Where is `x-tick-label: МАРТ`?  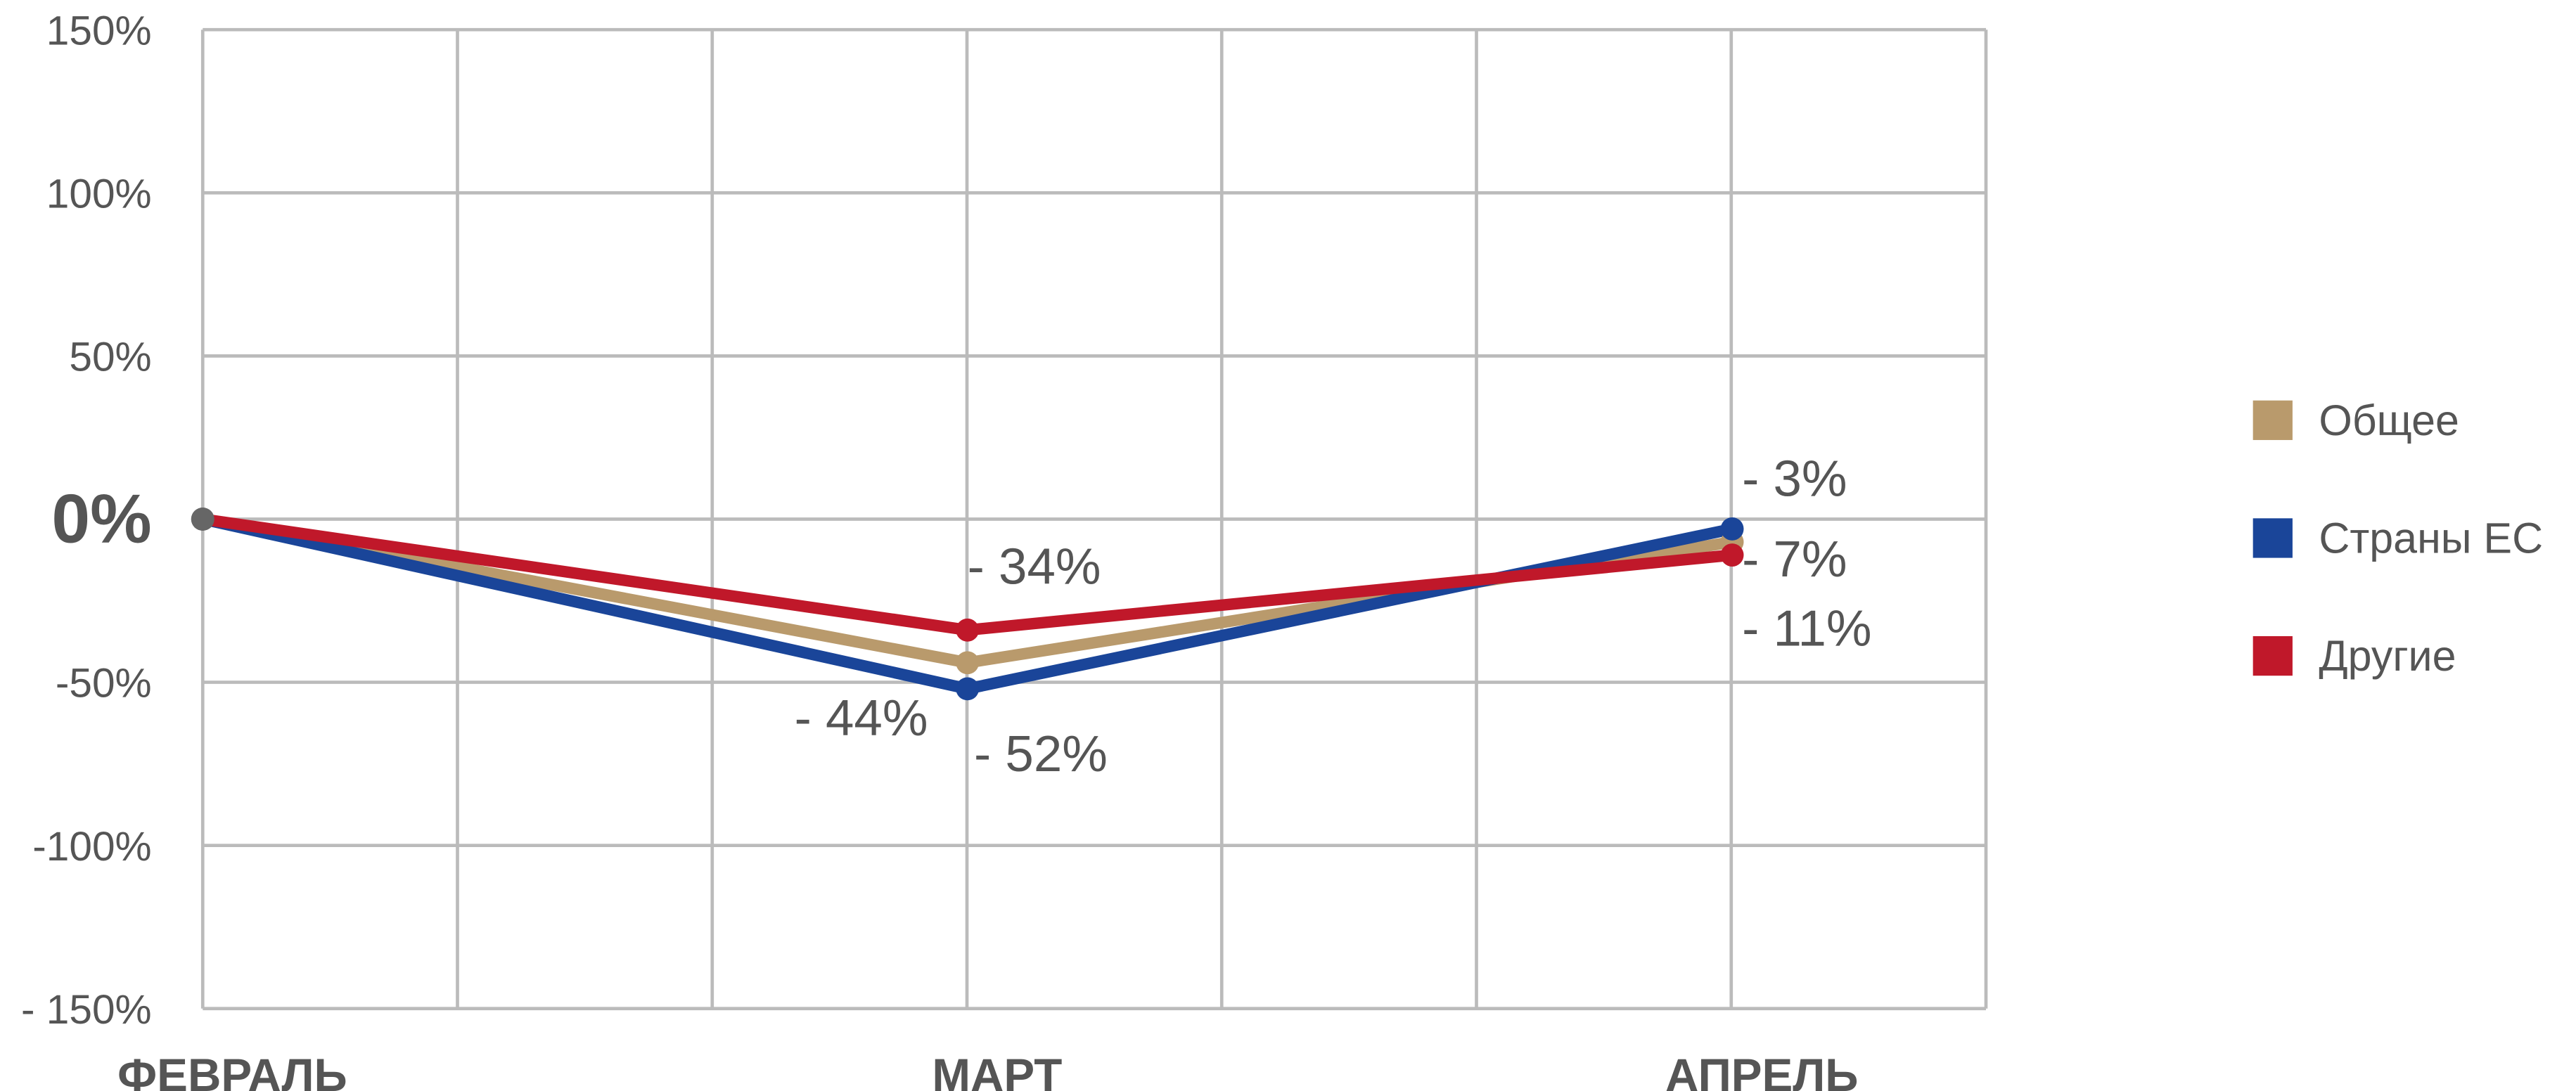 x-tick-label: МАРТ is located at coordinates (997, 1070).